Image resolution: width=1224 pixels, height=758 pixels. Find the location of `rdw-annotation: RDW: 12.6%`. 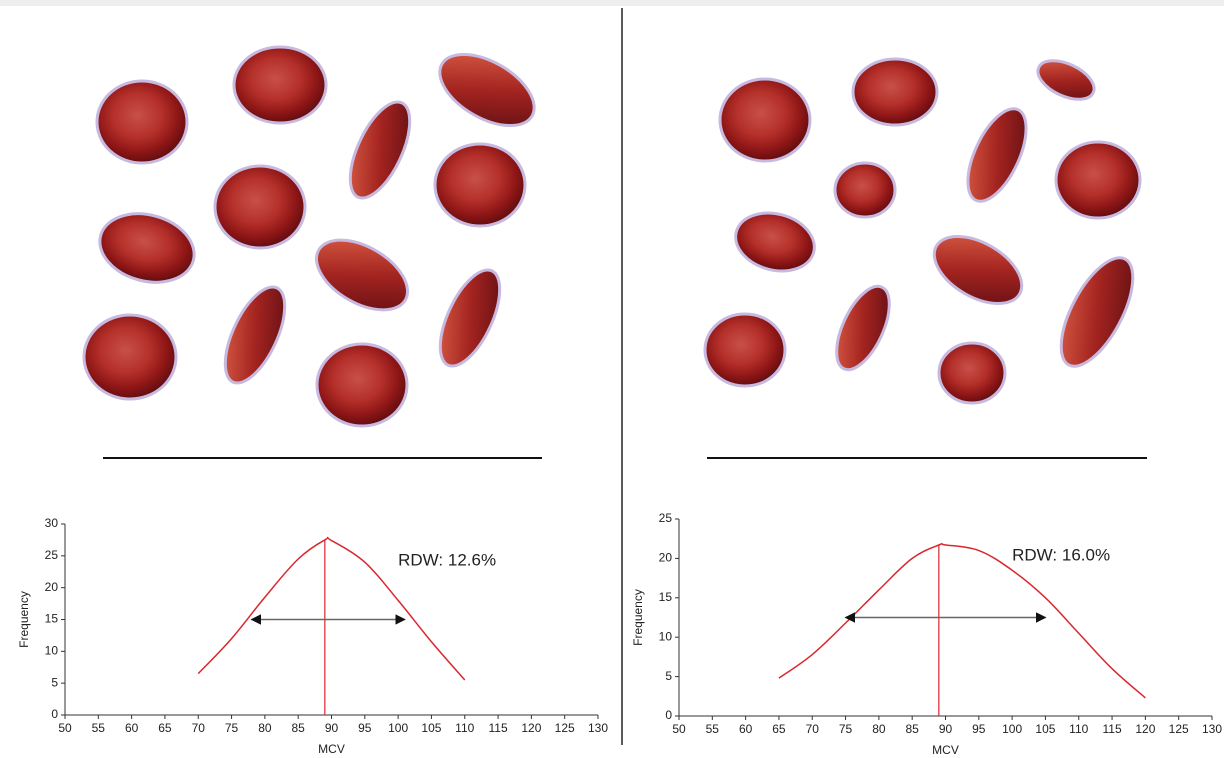

rdw-annotation: RDW: 12.6% is located at coordinates (447, 559).